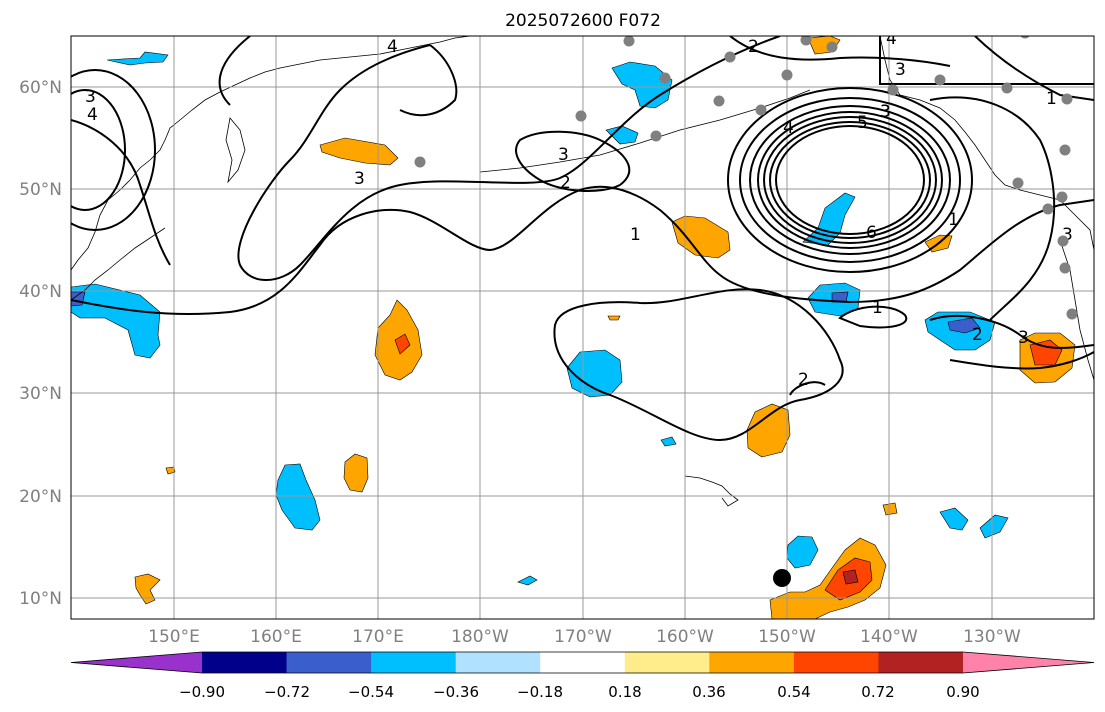 The width and height of the screenshot is (1105, 712). What do you see at coordinates (480, 637) in the screenshot?
I see `lon-tick-label: 180°W` at bounding box center [480, 637].